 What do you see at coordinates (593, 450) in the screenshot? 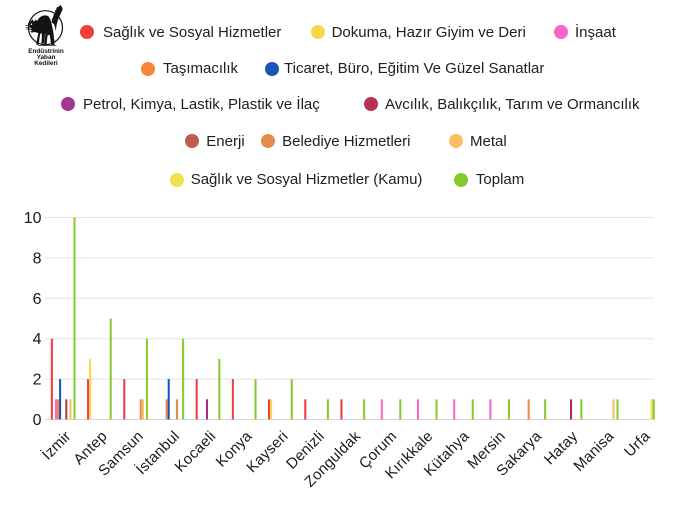
I see `svg-text: Manisa` at bounding box center [593, 450].